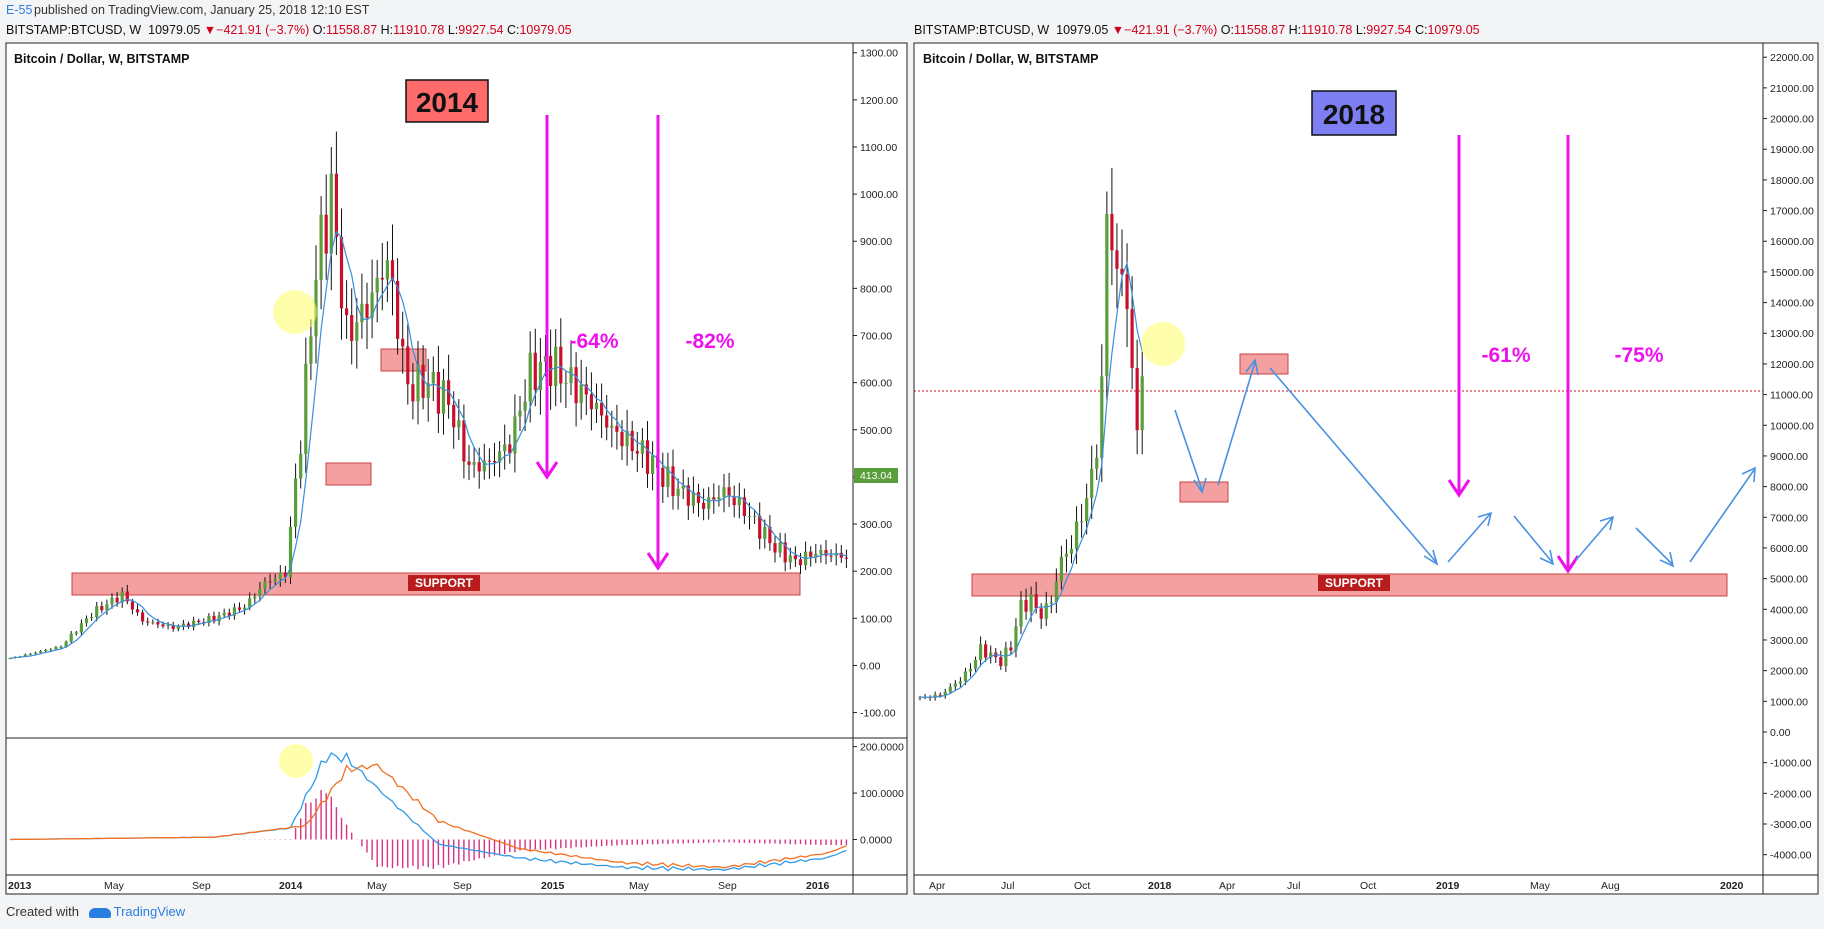 The width and height of the screenshot is (1824, 929). Describe the element at coordinates (1791, 825) in the screenshot. I see `y-tick-label: -3000.00` at that location.